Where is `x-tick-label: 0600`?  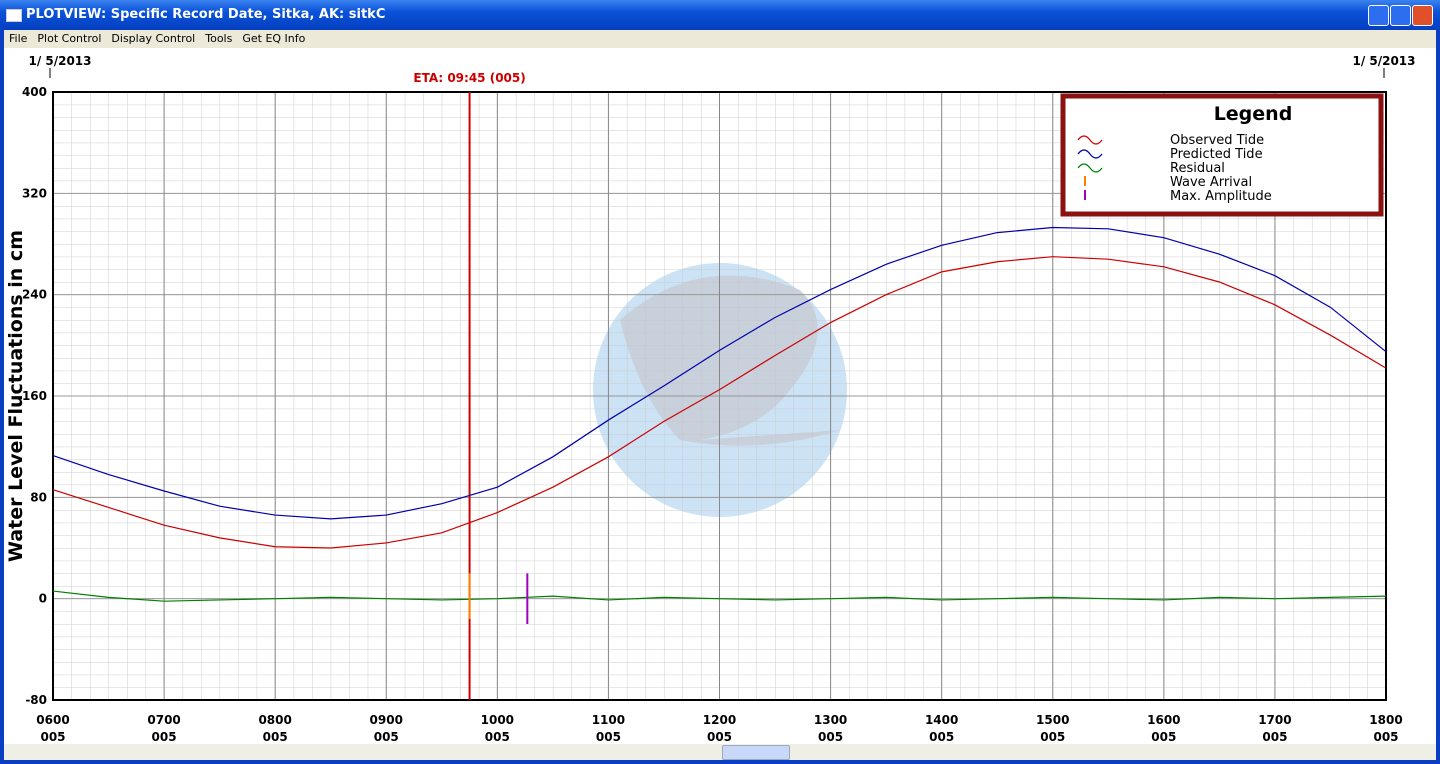 x-tick-label: 0600 is located at coordinates (52, 720).